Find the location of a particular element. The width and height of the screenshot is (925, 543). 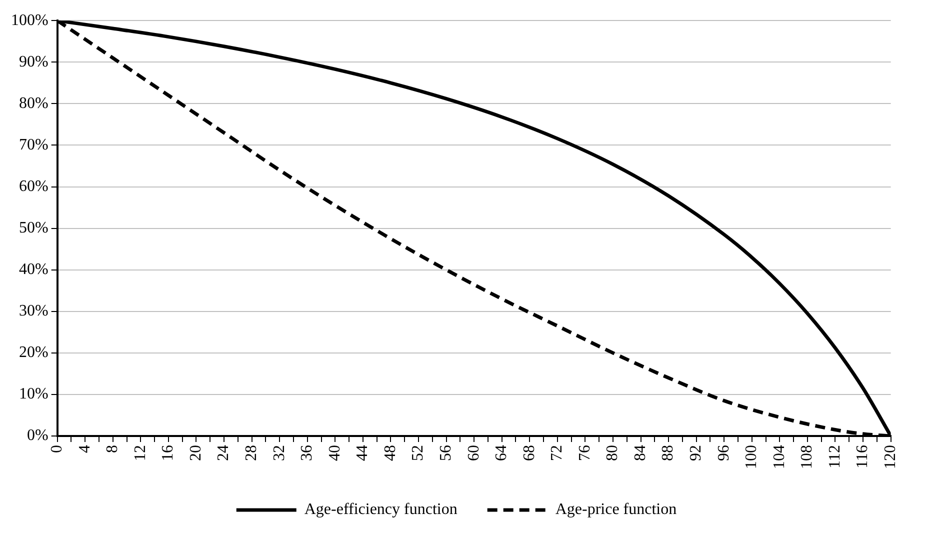

y-tick-label: 10% is located at coordinates (33, 394).